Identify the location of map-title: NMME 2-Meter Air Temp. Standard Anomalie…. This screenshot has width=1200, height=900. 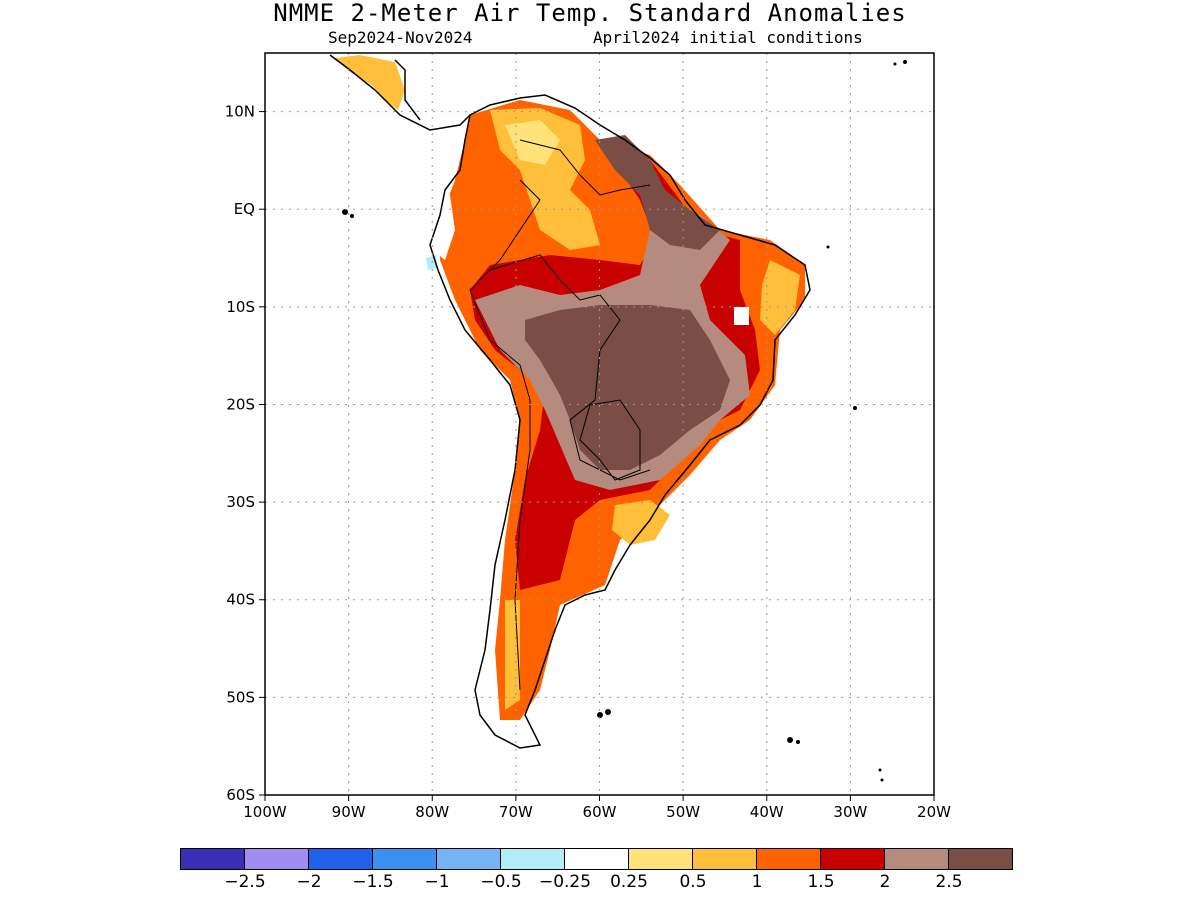
(590, 13).